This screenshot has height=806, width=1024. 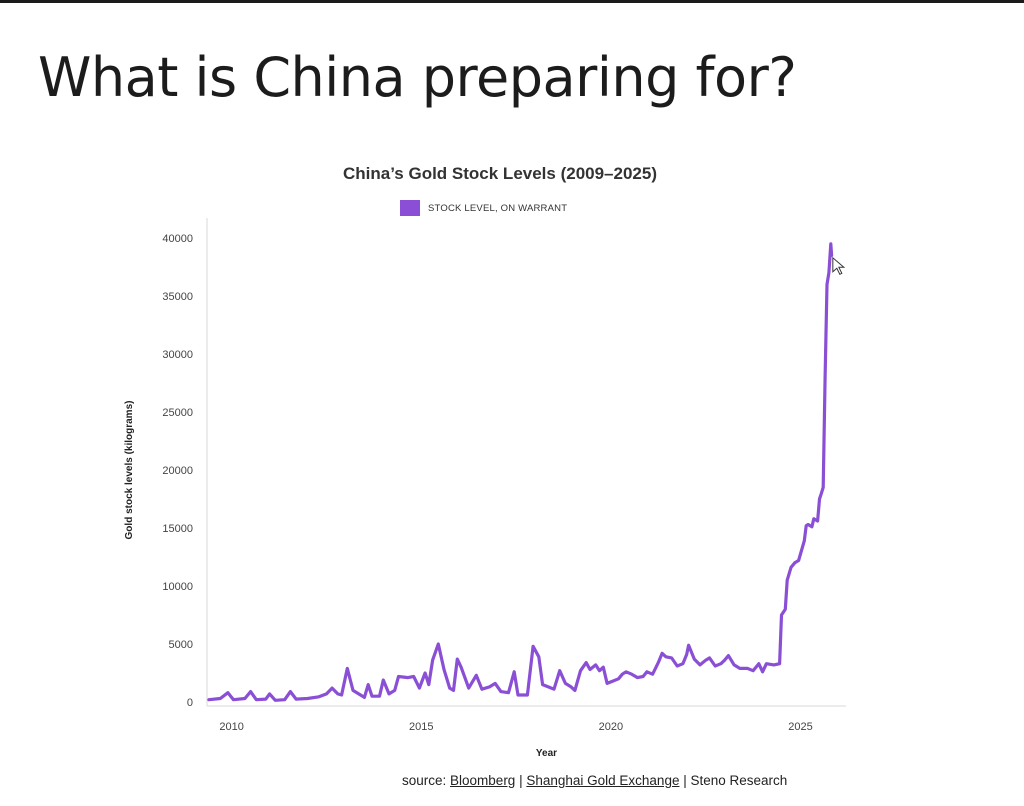 I want to click on y-tick-label: 40000, so click(x=177, y=239).